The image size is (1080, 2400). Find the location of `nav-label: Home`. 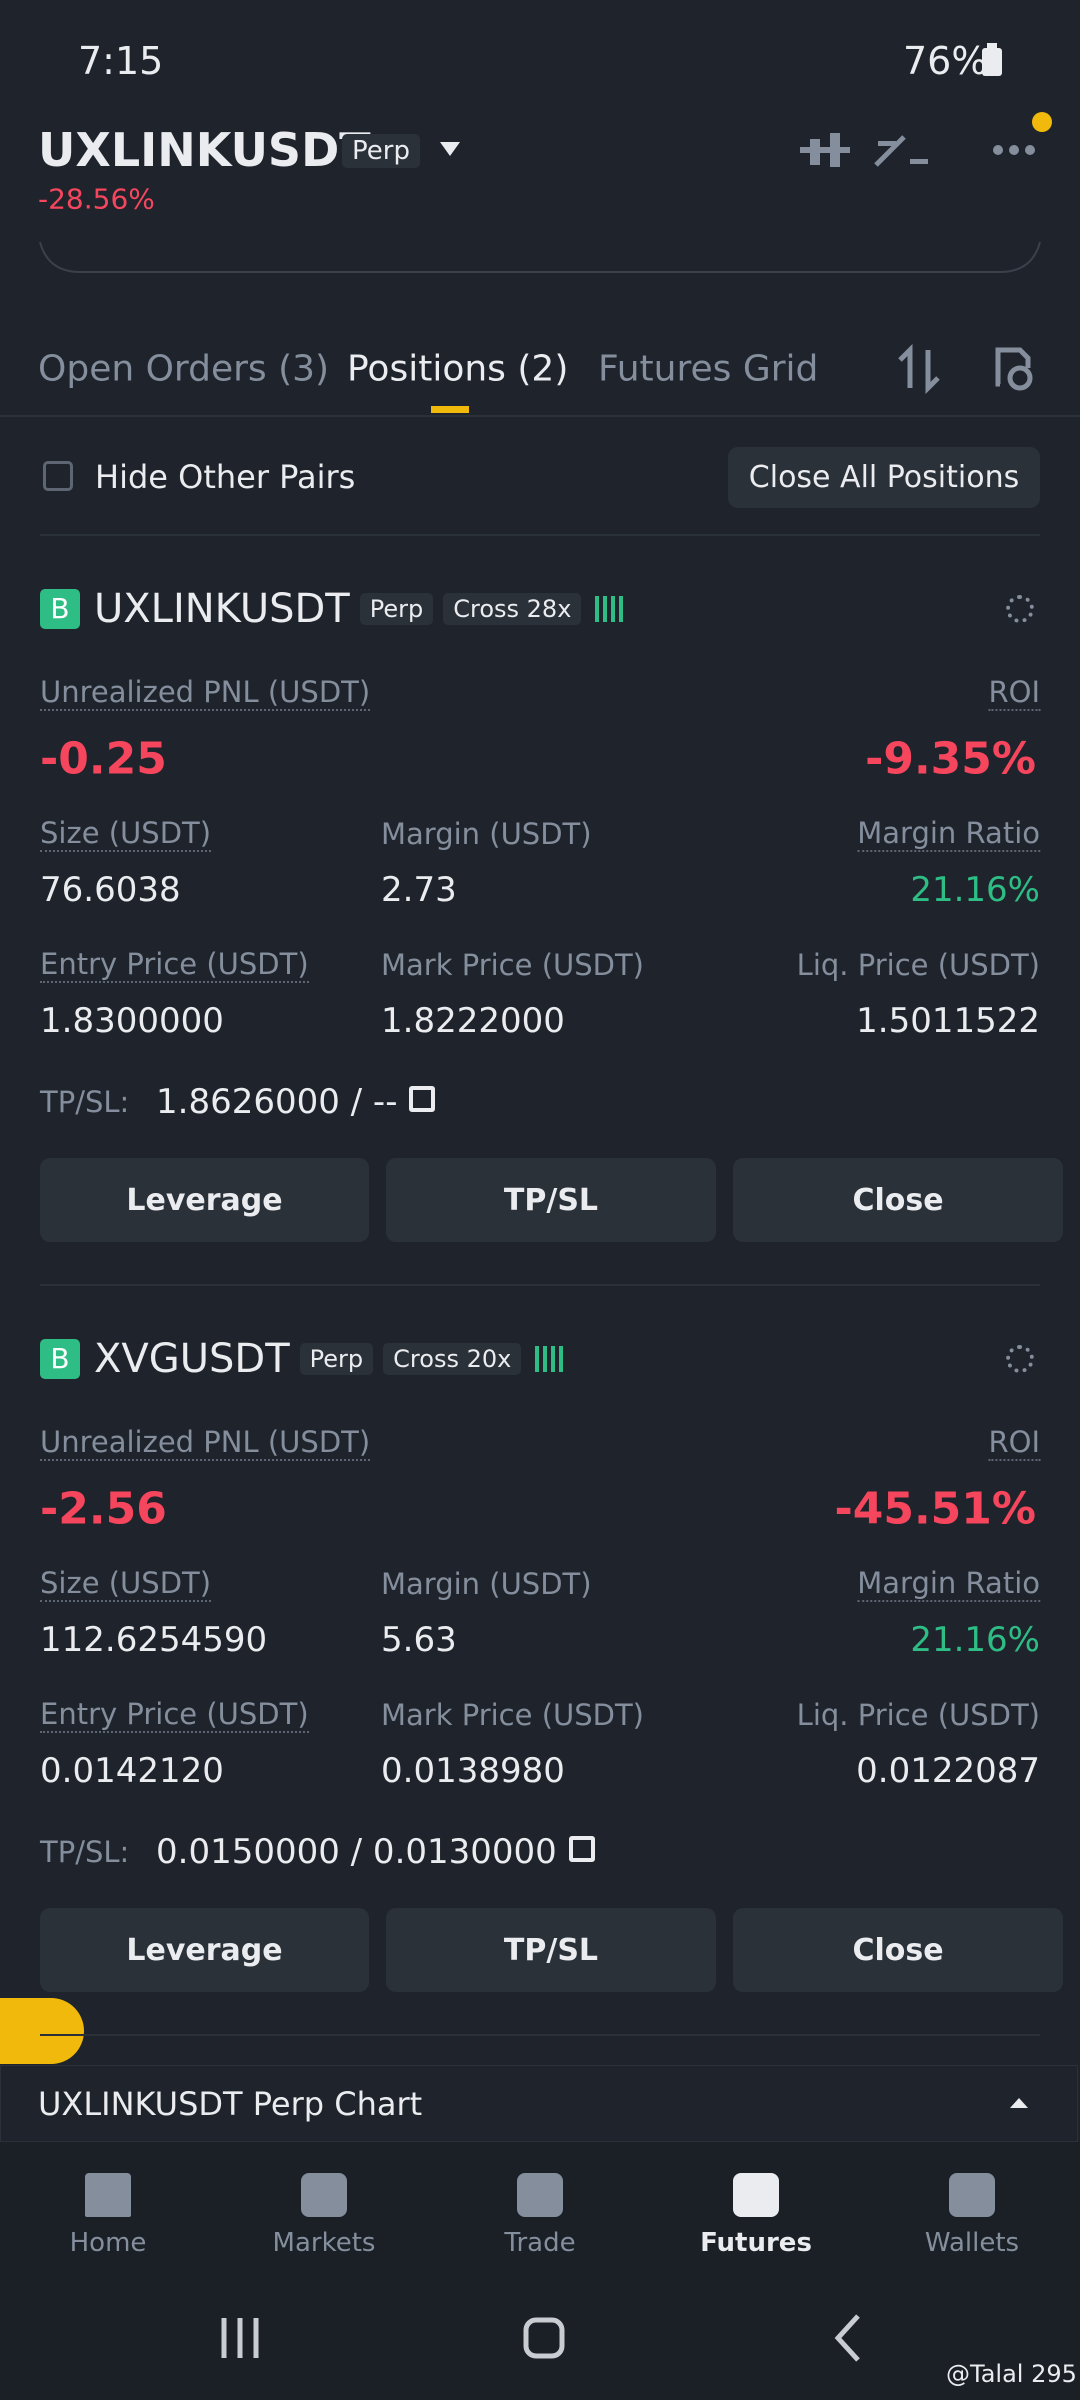

nav-label: Home is located at coordinates (108, 2243).